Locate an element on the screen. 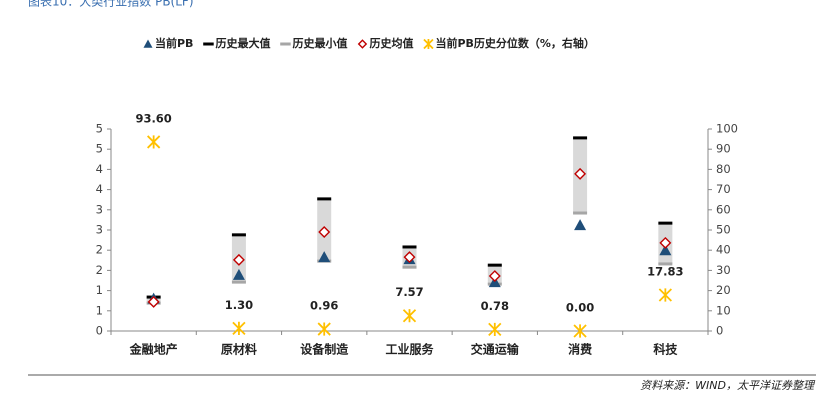 Image resolution: width=816 pixels, height=405 pixels. y2-tick-label: 90 is located at coordinates (723, 149).